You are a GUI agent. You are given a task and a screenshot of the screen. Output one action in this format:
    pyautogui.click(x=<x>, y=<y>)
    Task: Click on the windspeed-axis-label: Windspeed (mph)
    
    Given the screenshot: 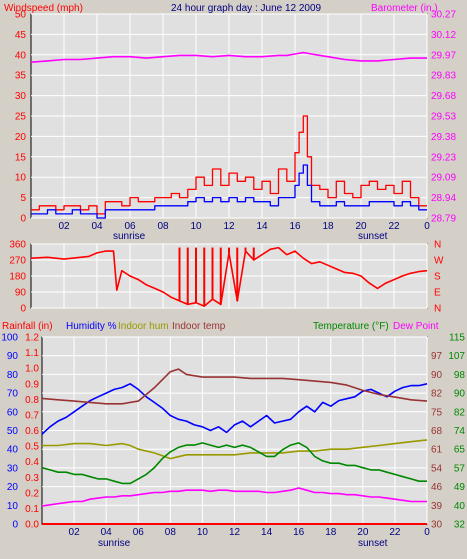 What is the action you would take?
    pyautogui.click(x=43, y=8)
    